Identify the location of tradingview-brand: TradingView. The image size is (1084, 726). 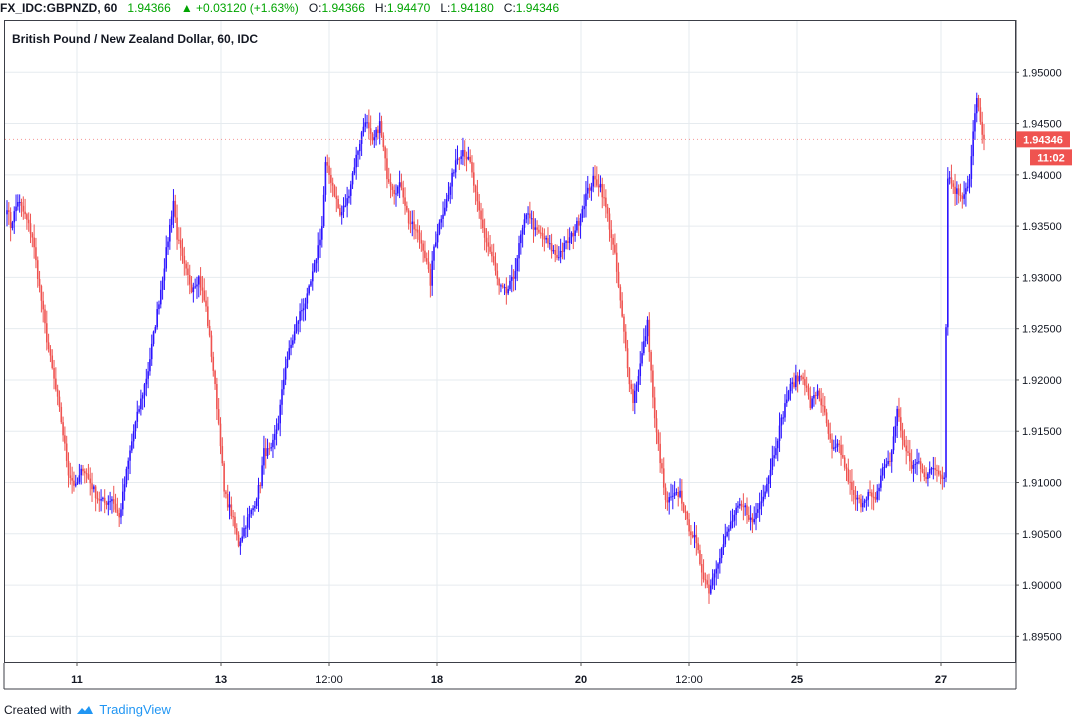
(135, 709).